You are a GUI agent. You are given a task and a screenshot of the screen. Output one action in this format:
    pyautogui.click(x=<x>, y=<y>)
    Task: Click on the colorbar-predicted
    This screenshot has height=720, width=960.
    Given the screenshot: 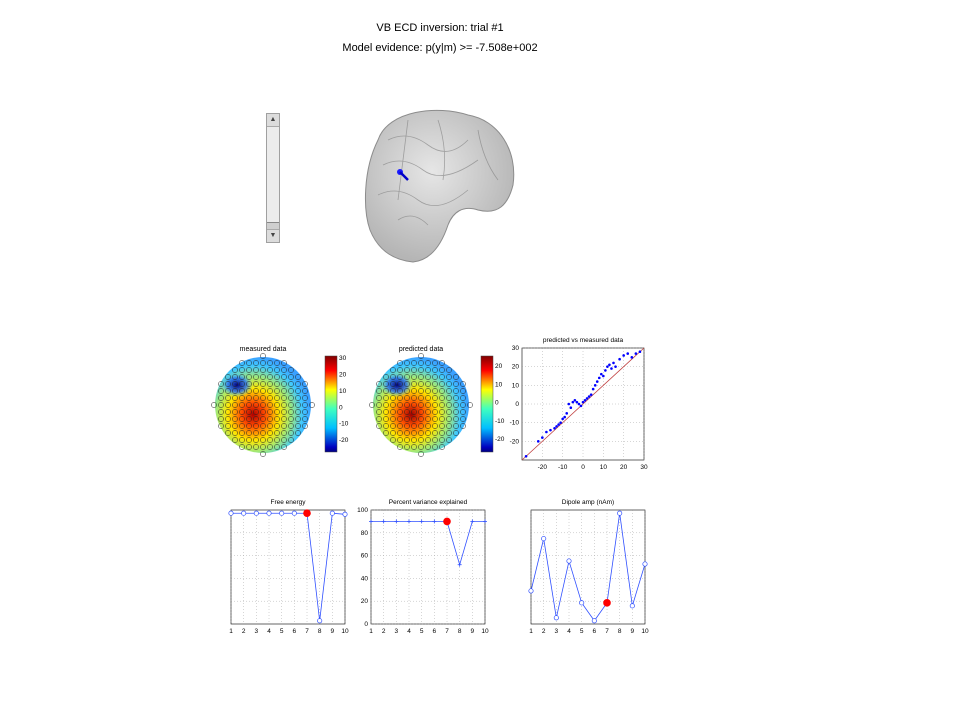 What is the action you would take?
    pyautogui.click(x=487, y=404)
    